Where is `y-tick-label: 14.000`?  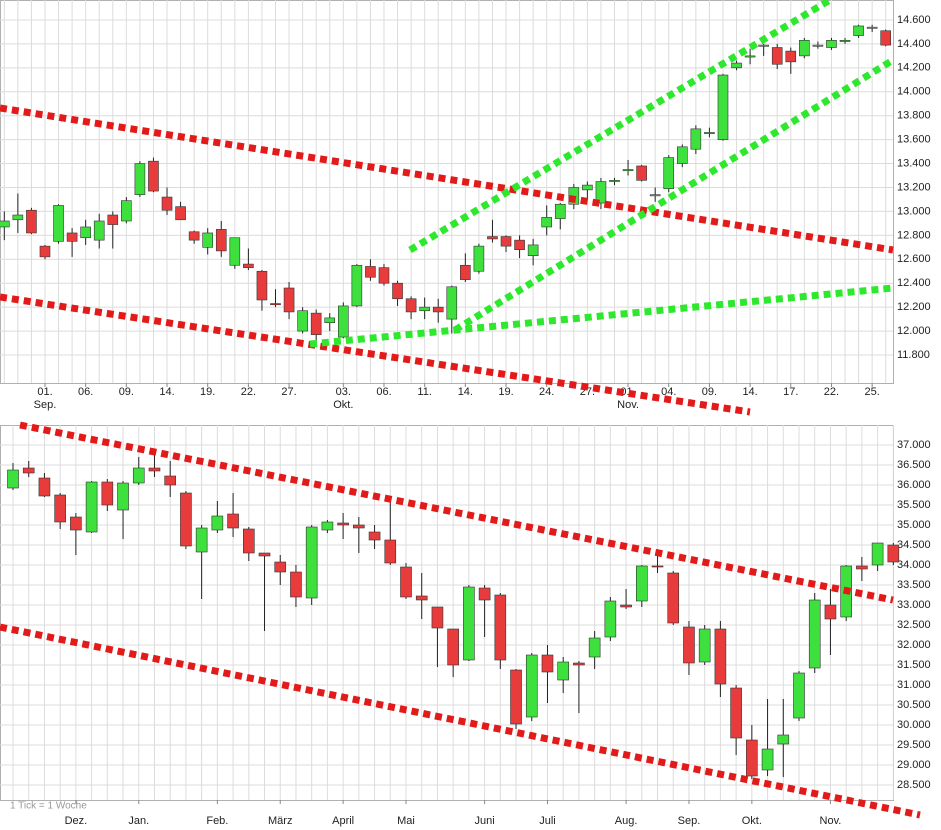
y-tick-label: 14.000 is located at coordinates (914, 92).